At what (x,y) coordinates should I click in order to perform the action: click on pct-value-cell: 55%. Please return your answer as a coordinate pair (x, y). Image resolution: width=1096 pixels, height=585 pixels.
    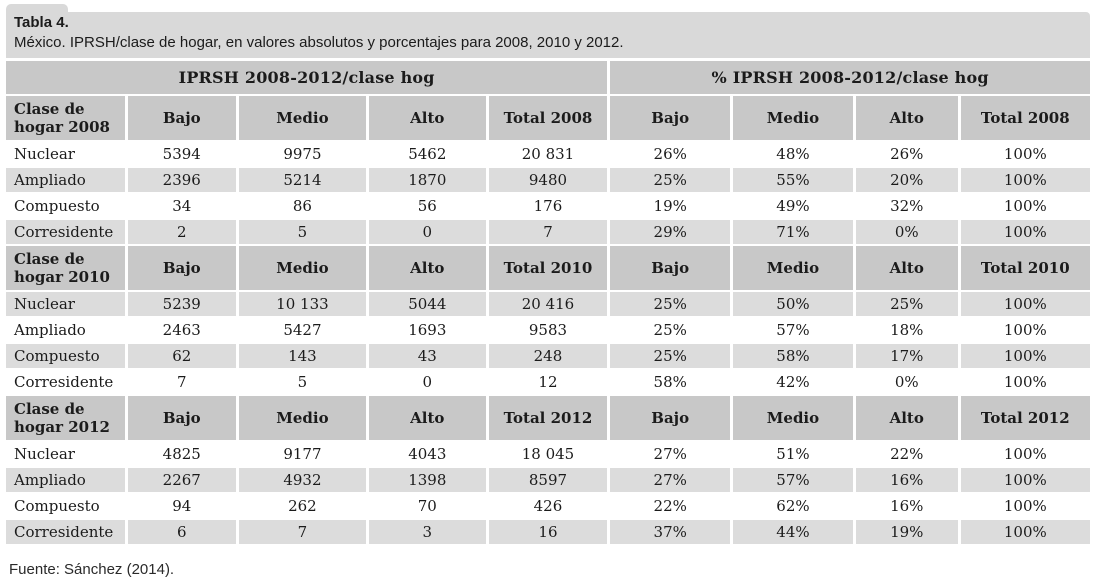
    Looking at the image, I should click on (793, 180).